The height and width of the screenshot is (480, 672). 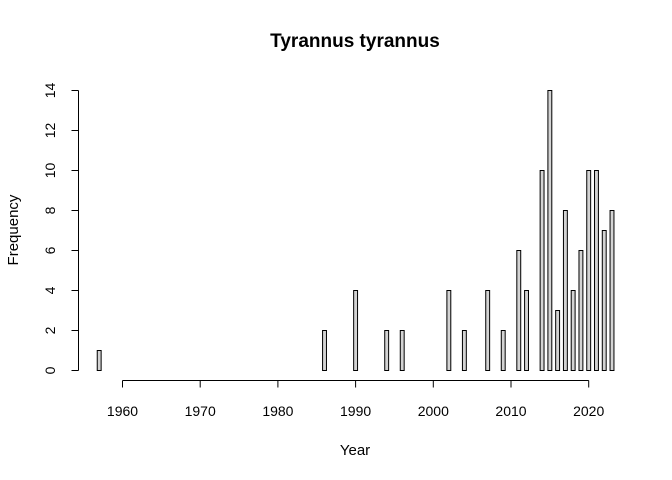 What do you see at coordinates (449, 330) in the screenshot?
I see `bar-2002` at bounding box center [449, 330].